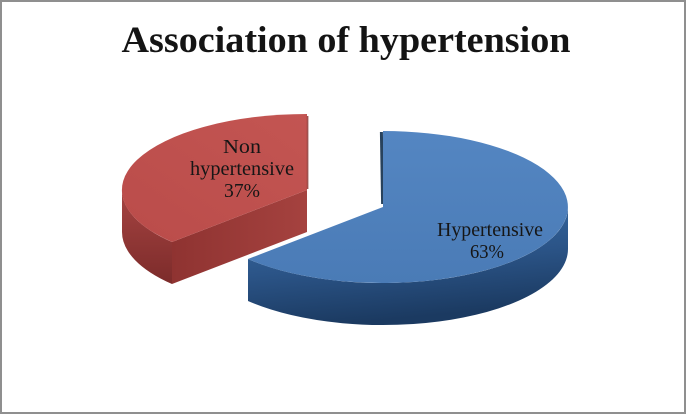 The height and width of the screenshot is (414, 686). I want to click on pie-slice-non-hypertensive-top, so click(214, 178).